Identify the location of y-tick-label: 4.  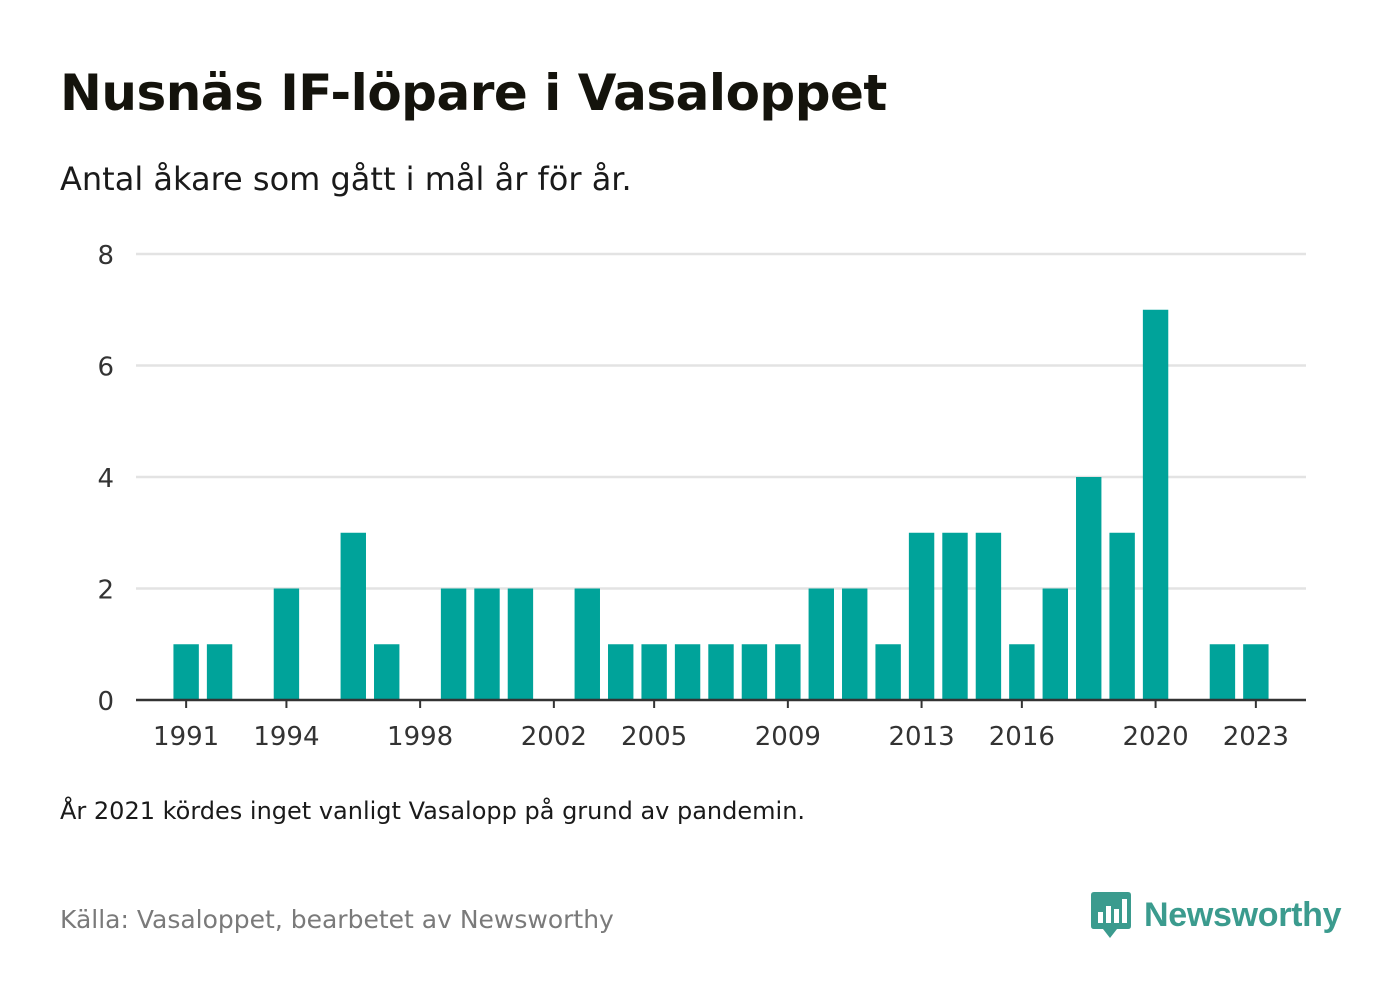
(105, 479).